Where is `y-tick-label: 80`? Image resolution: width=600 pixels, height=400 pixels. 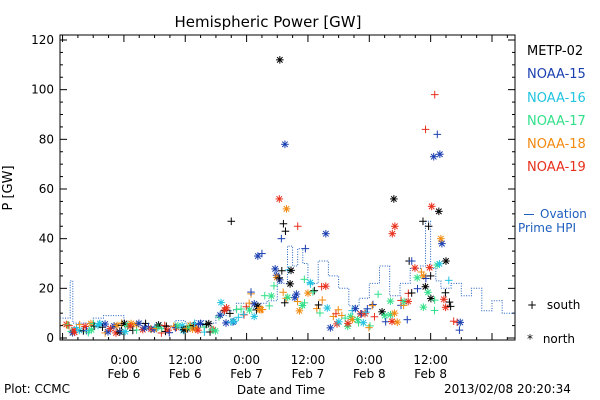
y-tick-label: 80 is located at coordinates (46, 139).